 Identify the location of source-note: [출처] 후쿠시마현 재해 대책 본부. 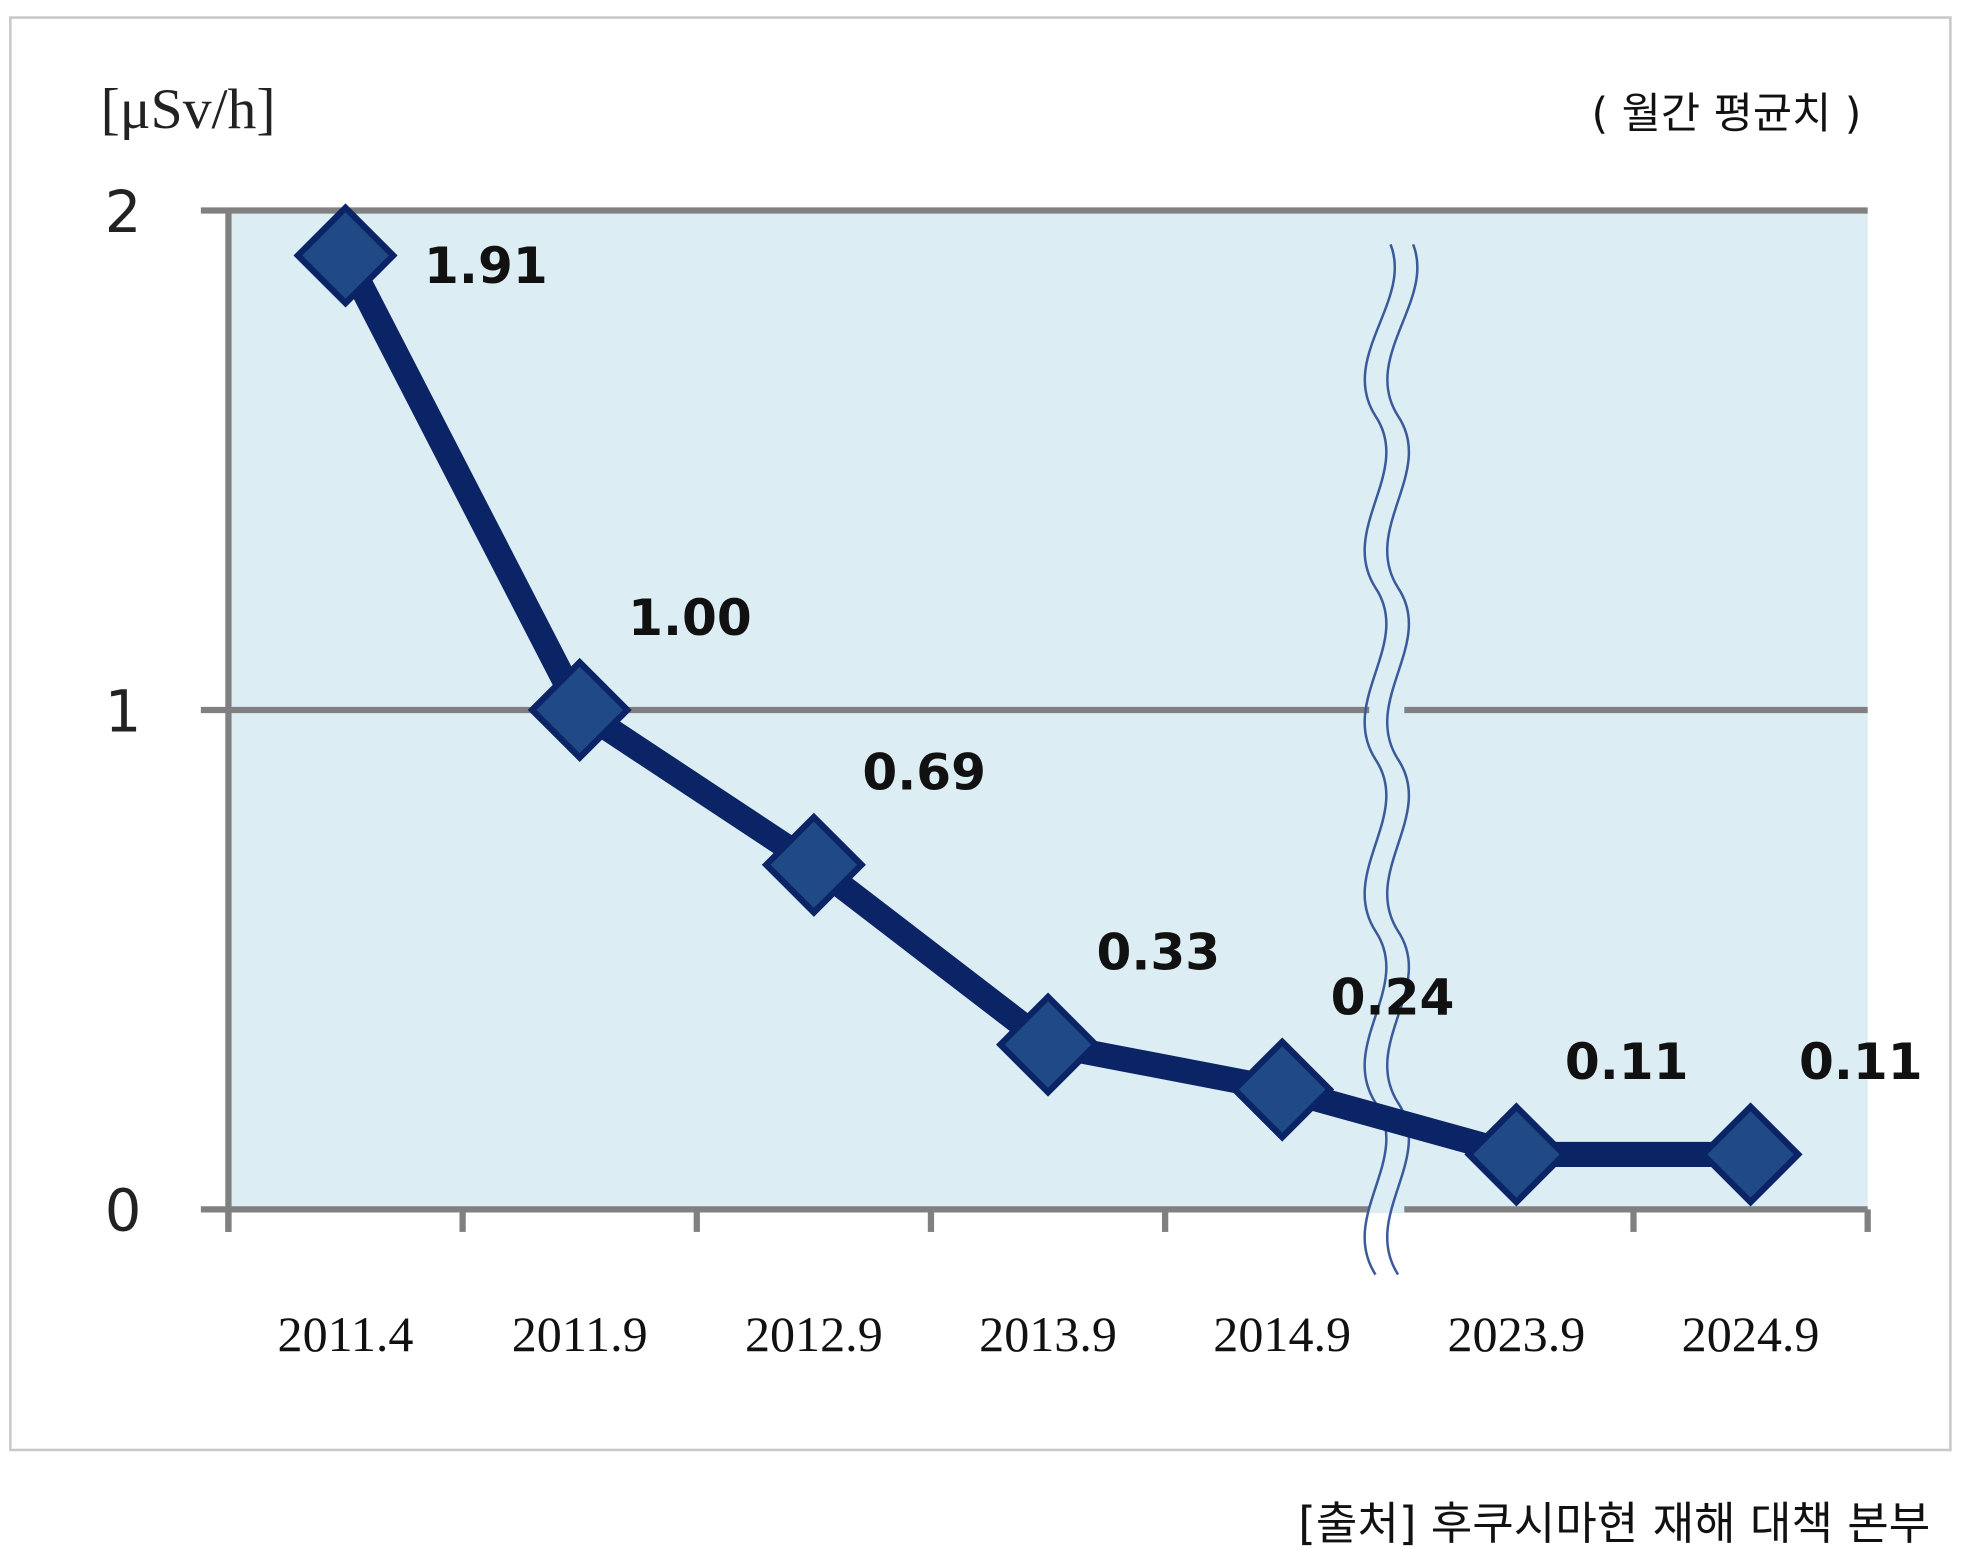
(1614, 1523).